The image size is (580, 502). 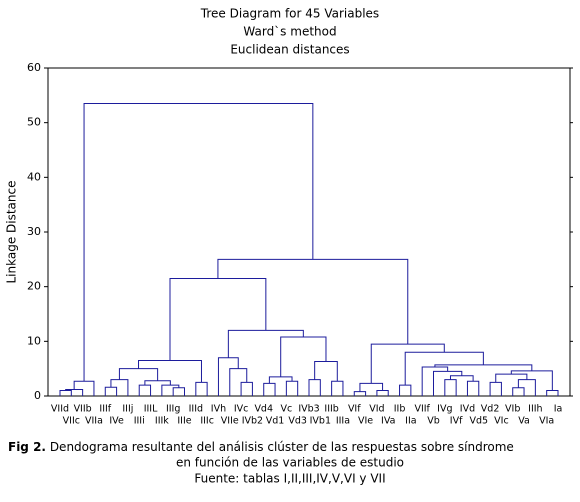 What do you see at coordinates (34, 122) in the screenshot?
I see `y-tick-label: 50` at bounding box center [34, 122].